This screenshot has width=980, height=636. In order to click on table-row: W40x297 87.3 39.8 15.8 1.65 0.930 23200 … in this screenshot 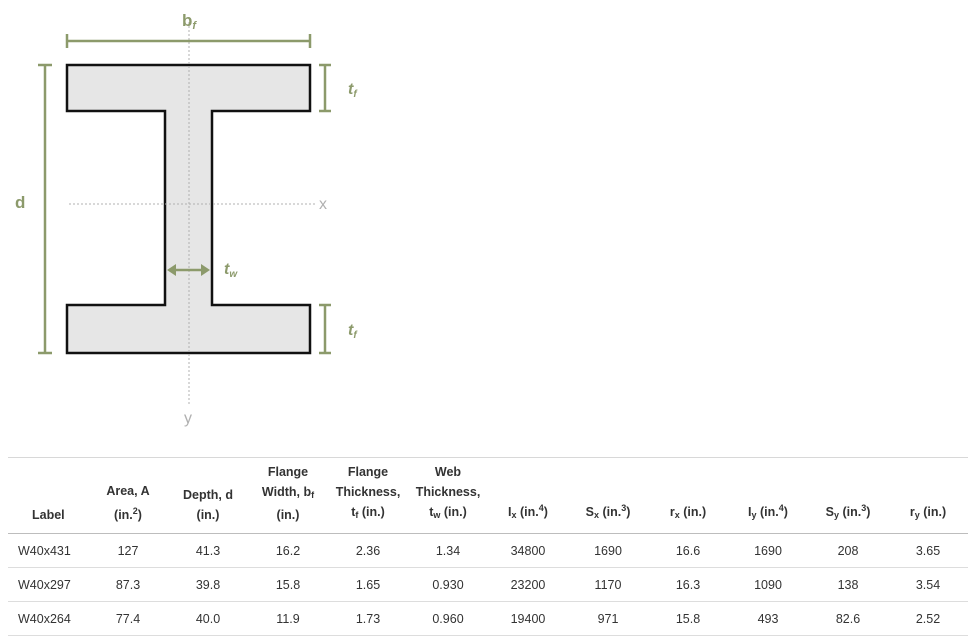, I will do `click(488, 584)`.